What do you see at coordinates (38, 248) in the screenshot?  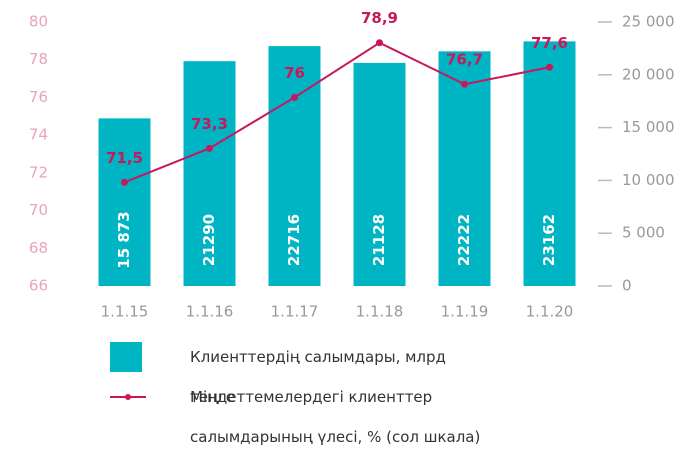 I see `y-tick-label: 68` at bounding box center [38, 248].